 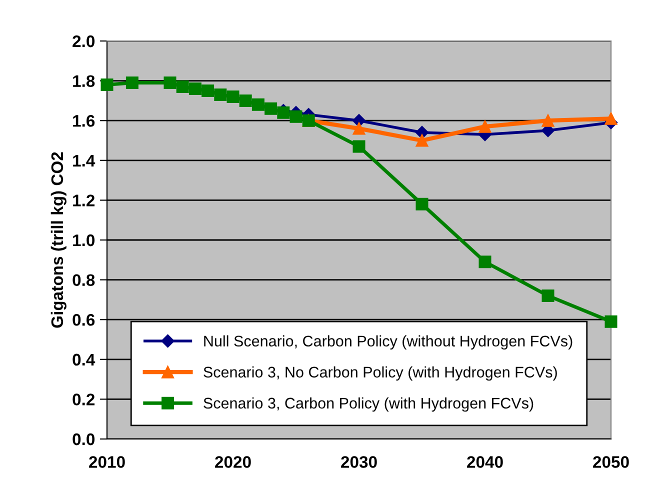 What do you see at coordinates (611, 462) in the screenshot?
I see `x-tick-label: 2050` at bounding box center [611, 462].